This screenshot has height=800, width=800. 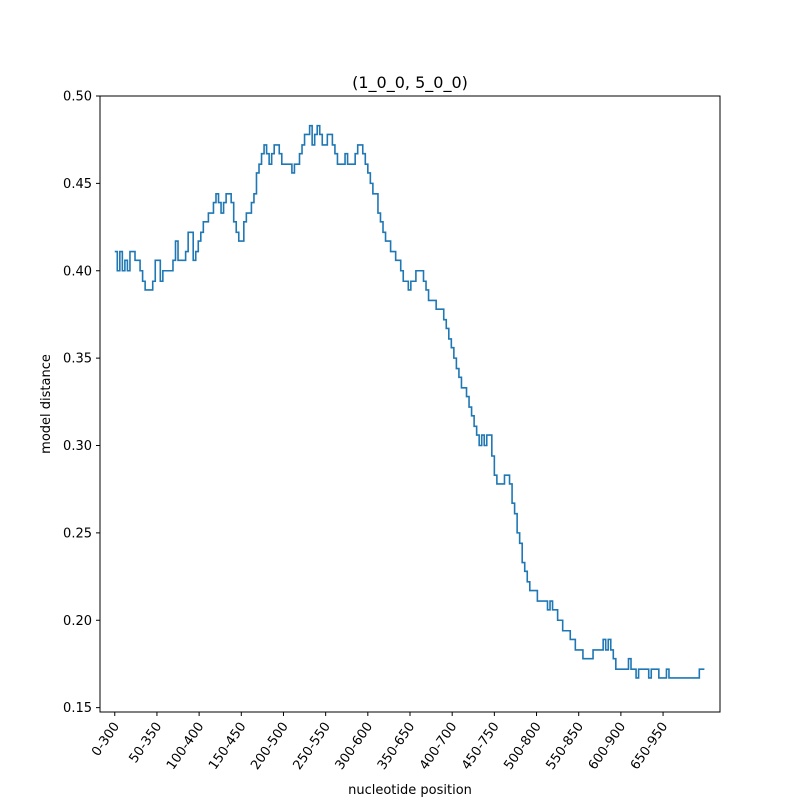 What do you see at coordinates (77, 621) in the screenshot?
I see `y-tick-label: 0.20` at bounding box center [77, 621].